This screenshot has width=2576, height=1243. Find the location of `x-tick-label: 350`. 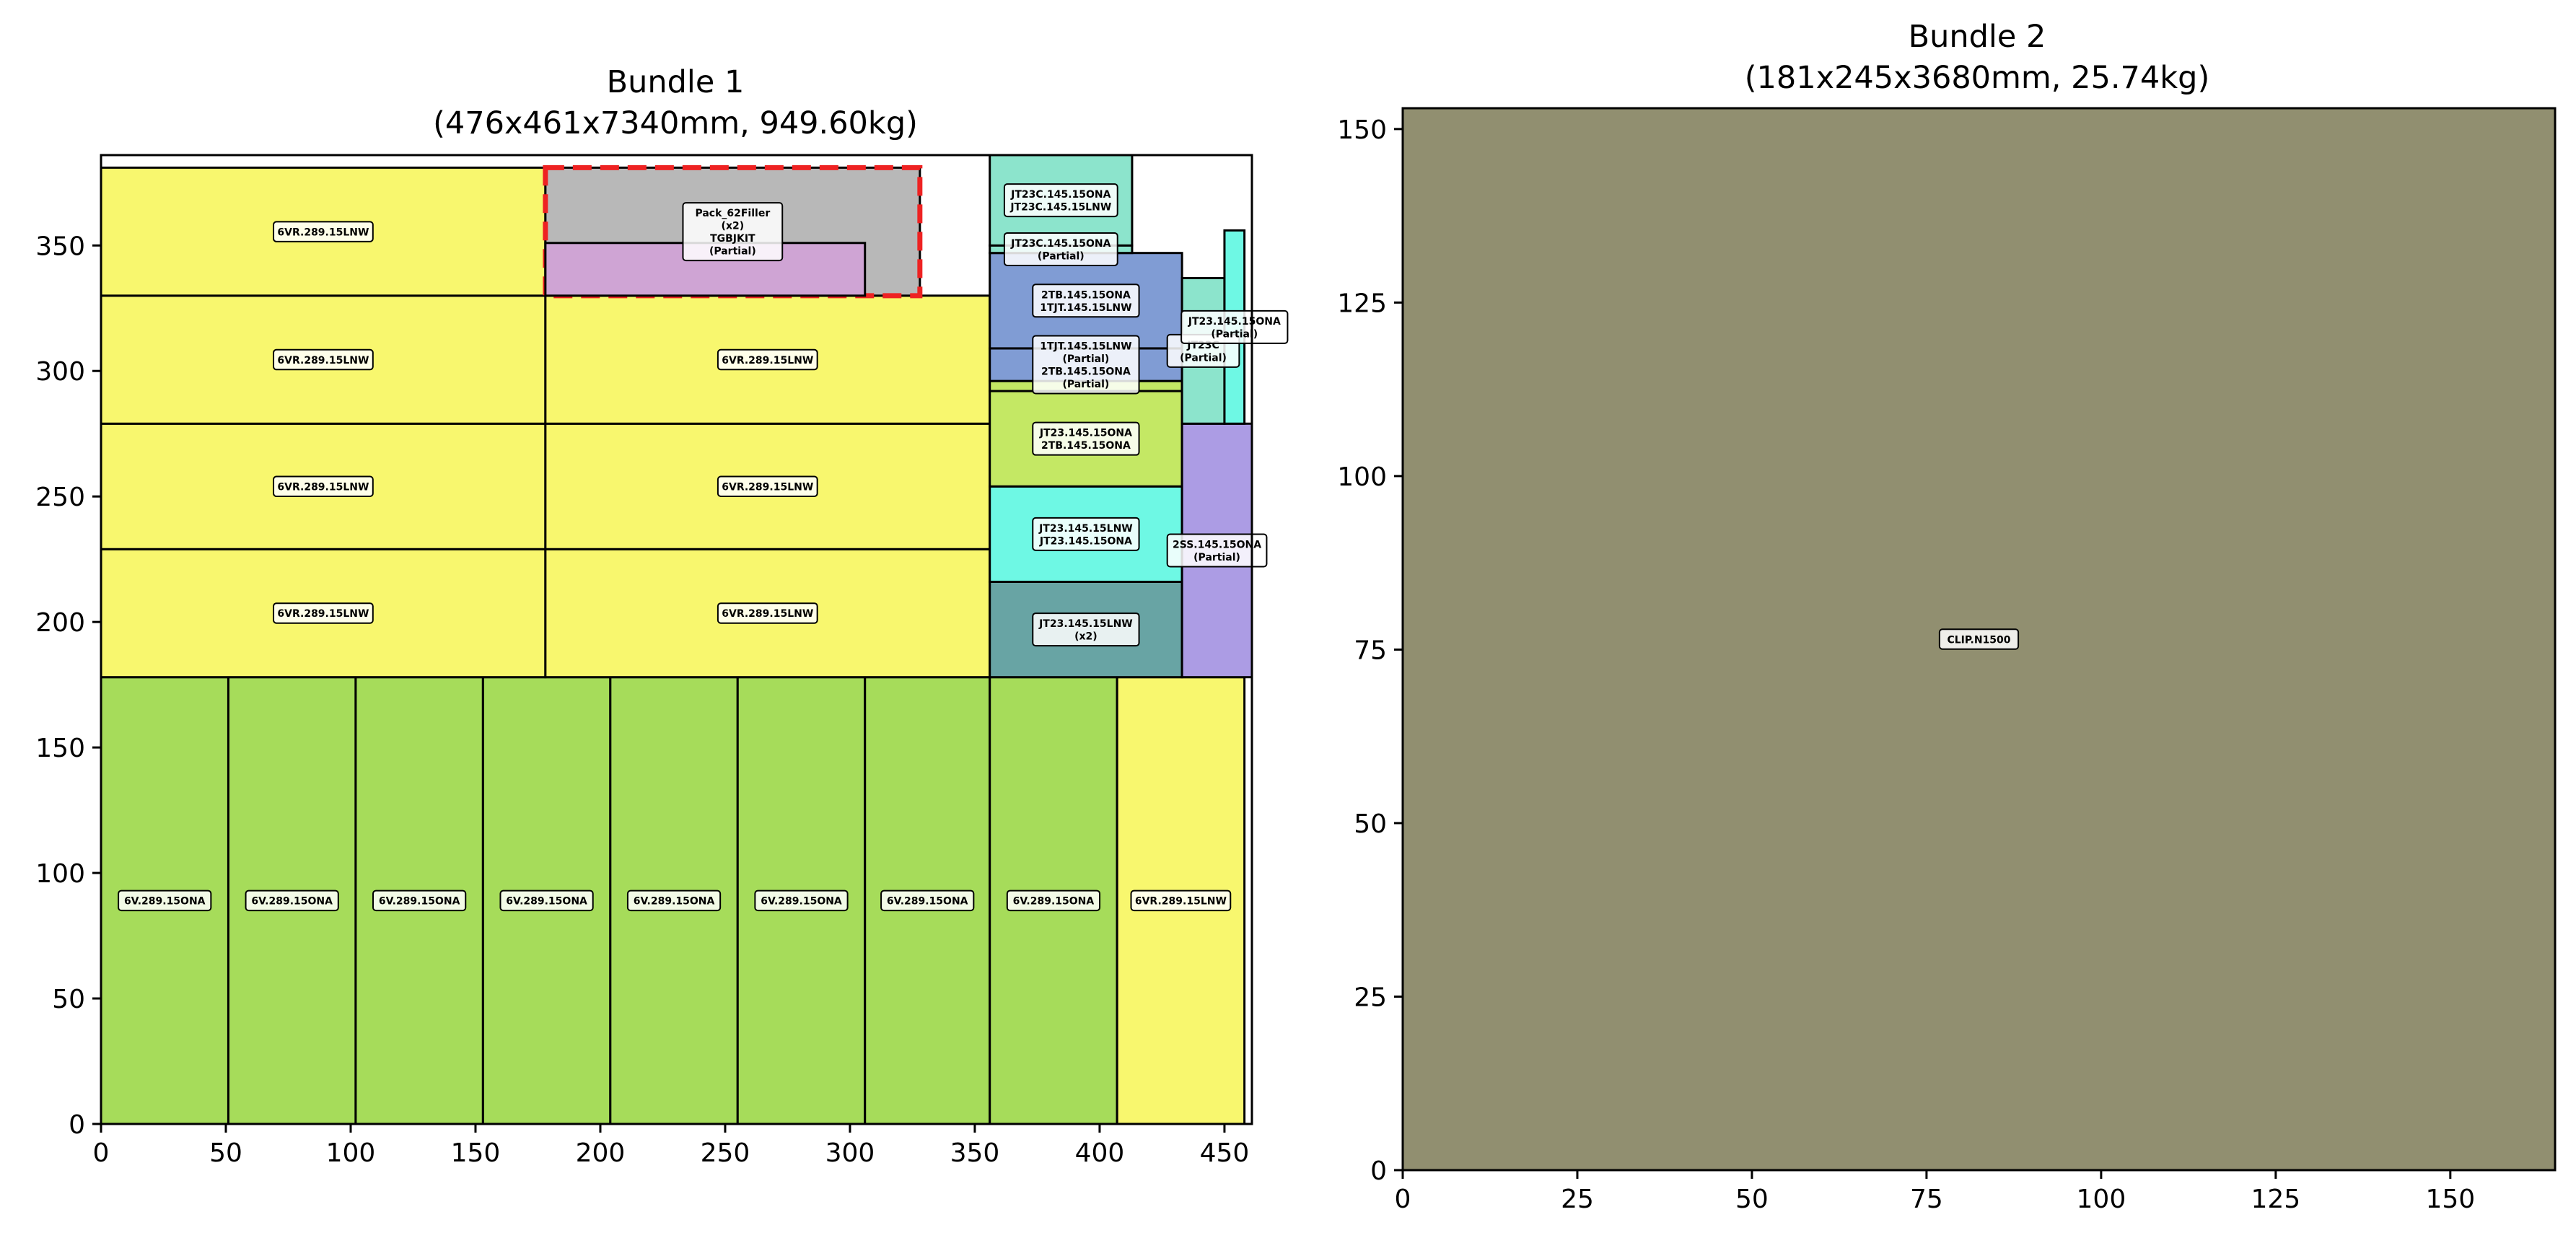

x-tick-label: 350 is located at coordinates (975, 1153).